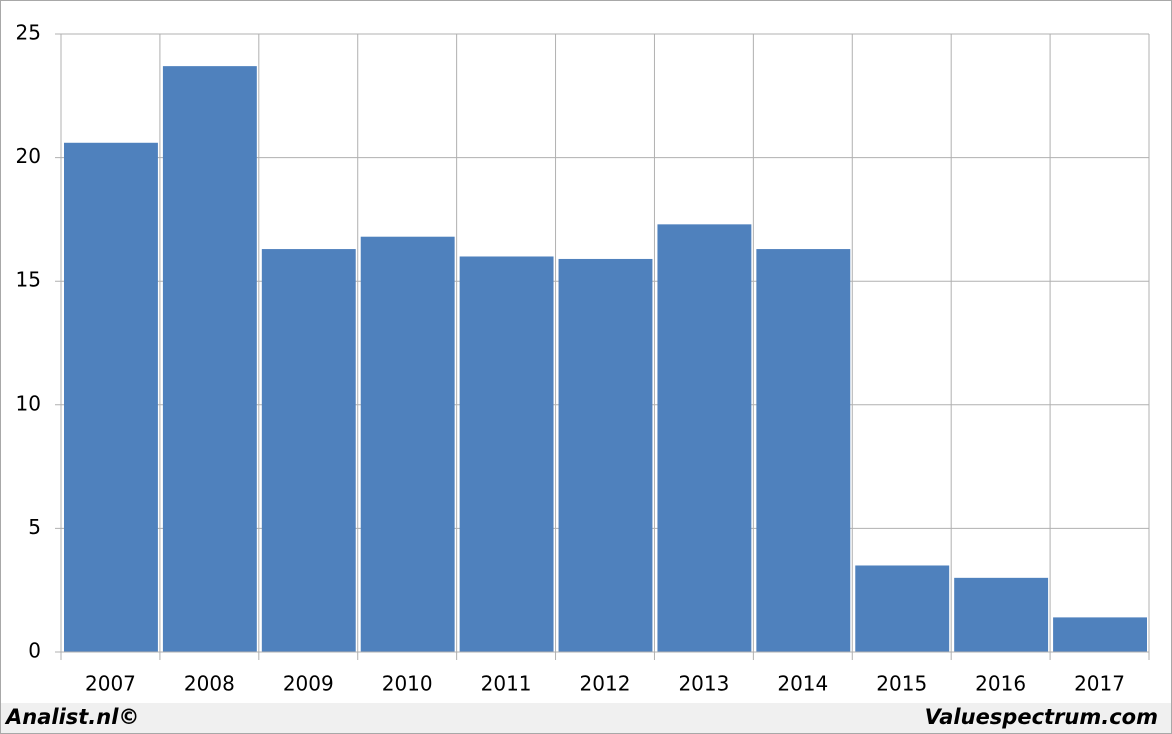 The image size is (1172, 734). I want to click on x-tick-label: 2017, so click(1099, 684).